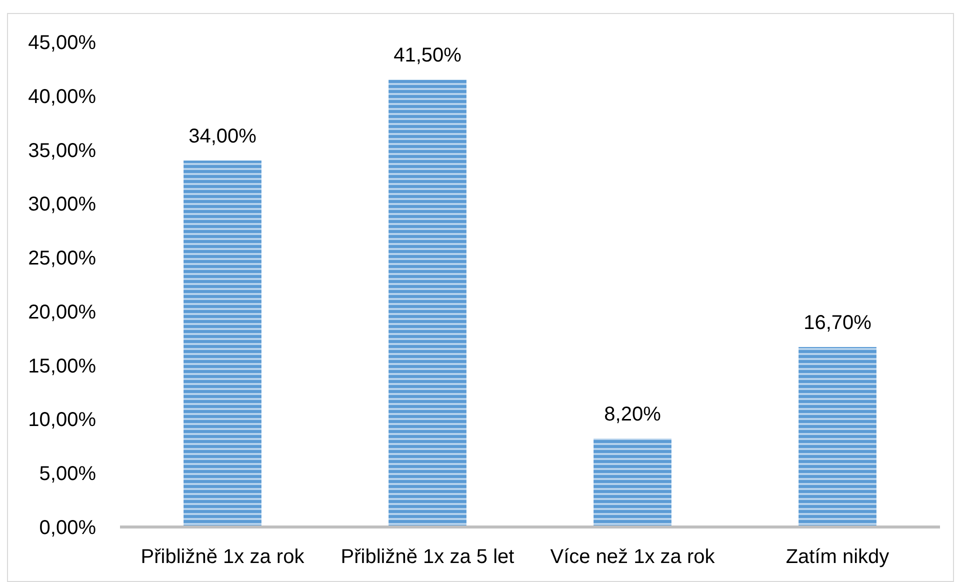 The image size is (955, 582). What do you see at coordinates (62, 420) in the screenshot?
I see `y-tick-label: 10,00%` at bounding box center [62, 420].